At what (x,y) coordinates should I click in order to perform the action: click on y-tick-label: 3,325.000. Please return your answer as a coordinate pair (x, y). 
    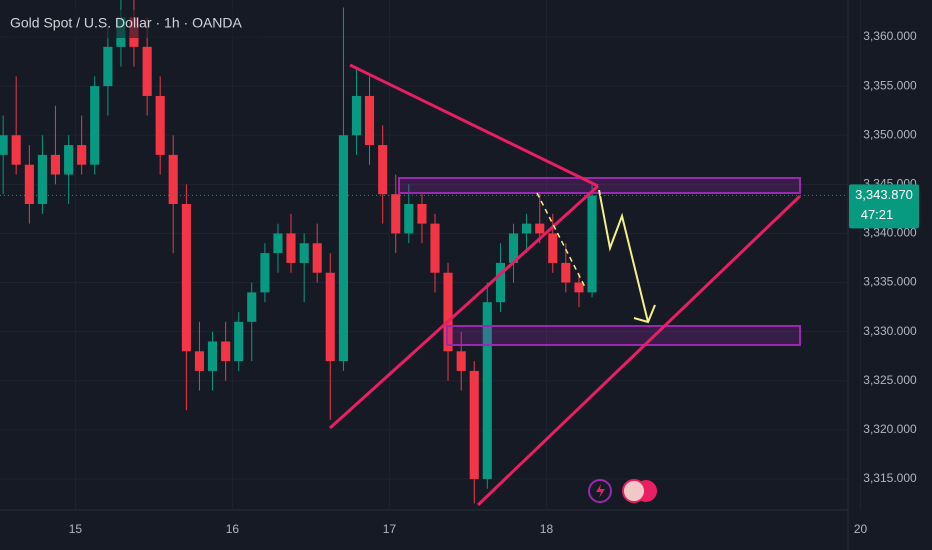
    Looking at the image, I should click on (890, 380).